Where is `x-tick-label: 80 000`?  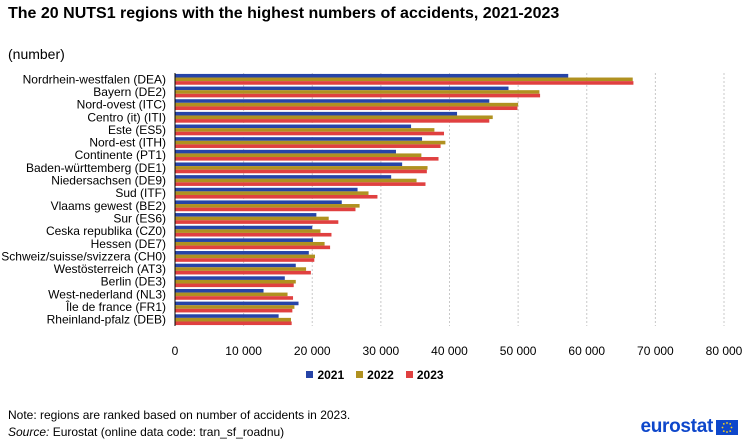
x-tick-label: 80 000 is located at coordinates (724, 351).